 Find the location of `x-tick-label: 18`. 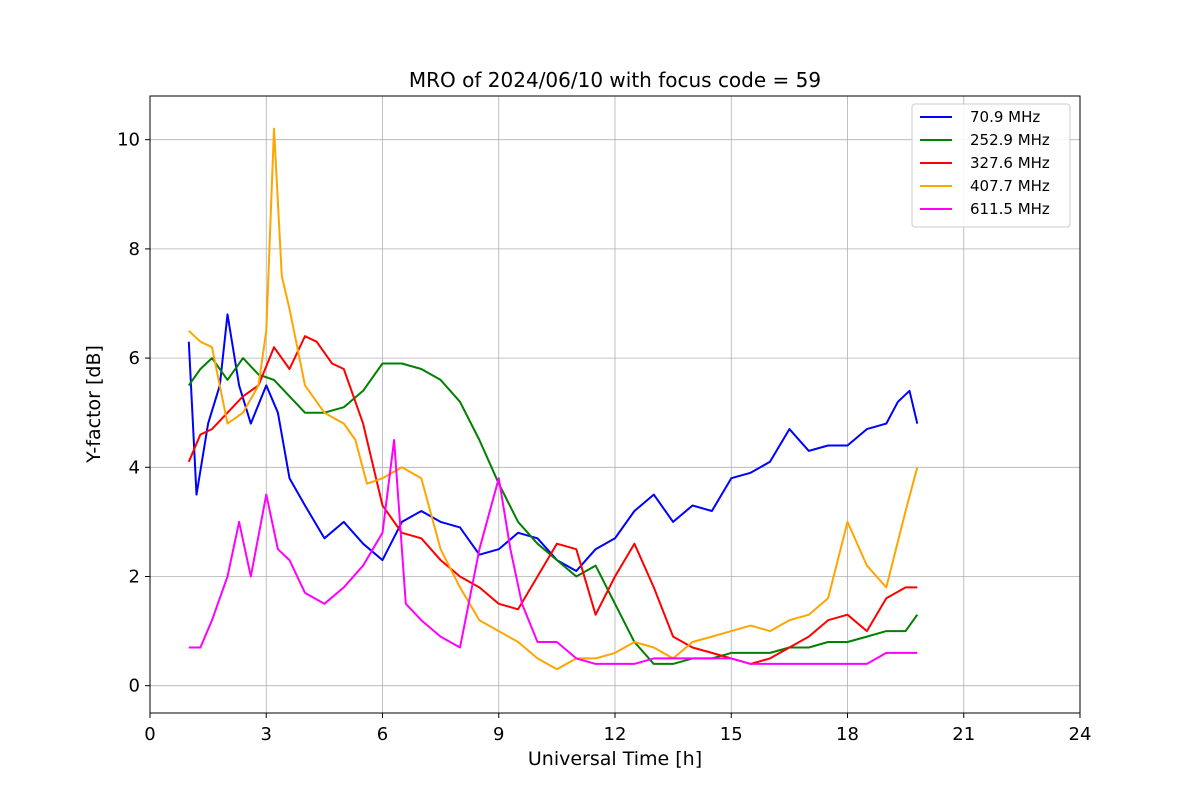

x-tick-label: 18 is located at coordinates (847, 734).